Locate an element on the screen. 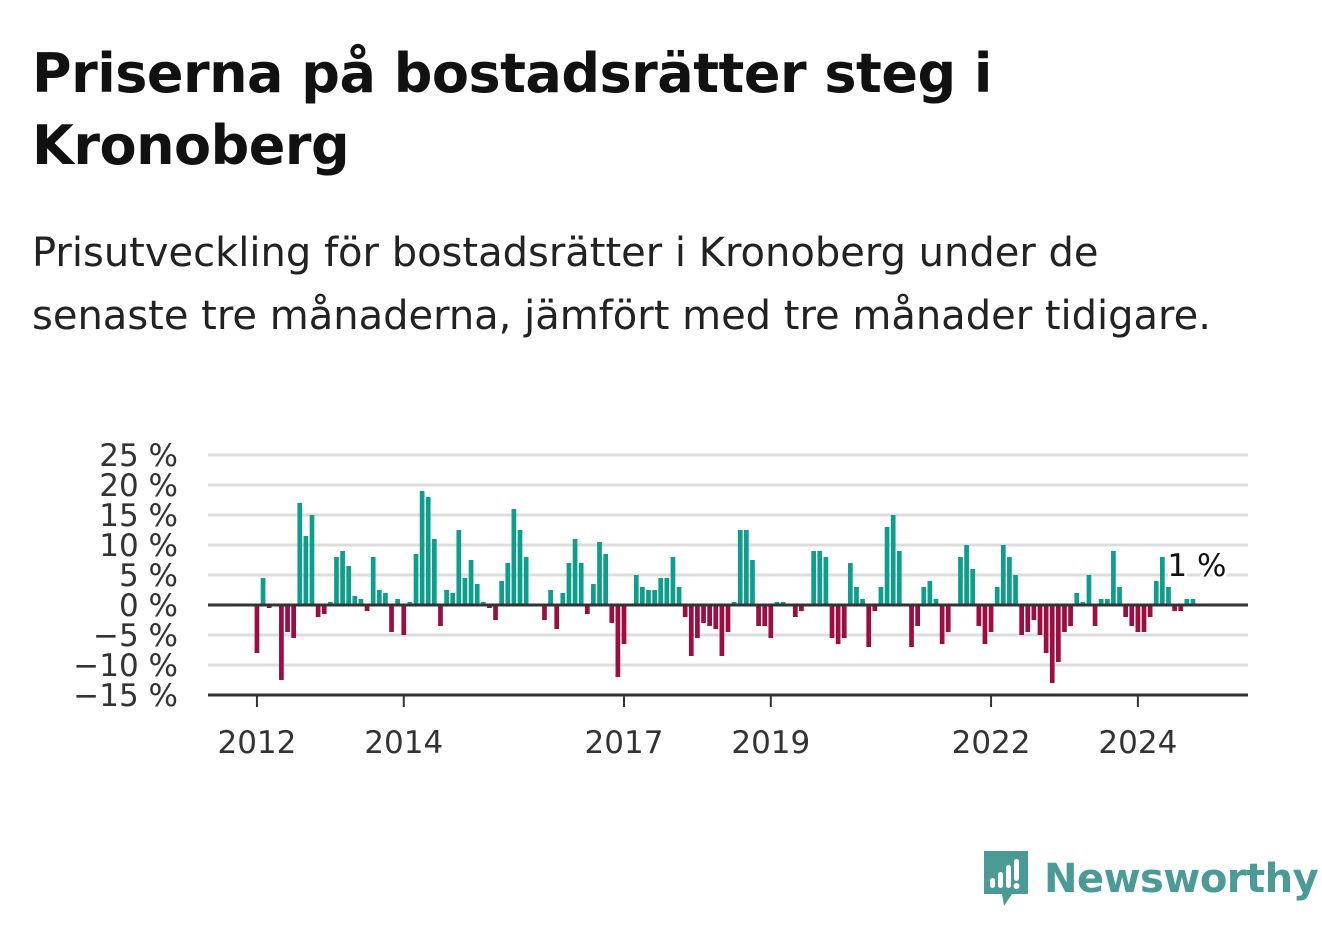 The image size is (1322, 939). x-tick-label: 2019 is located at coordinates (770, 743).